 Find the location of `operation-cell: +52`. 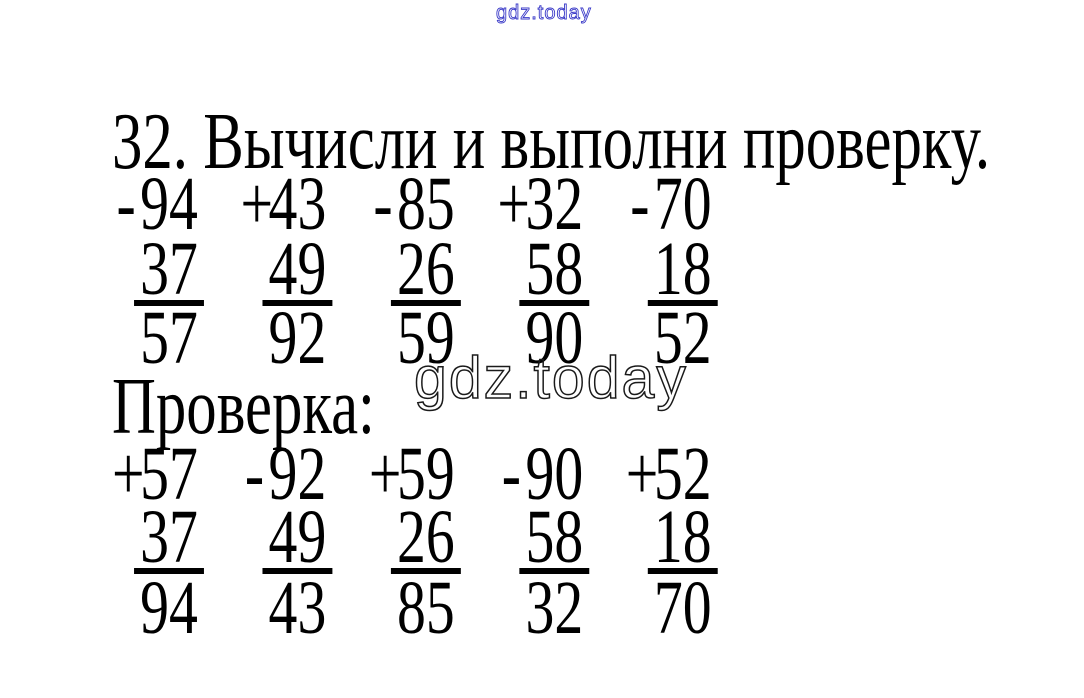

operation-cell: +52 is located at coordinates (683, 474).